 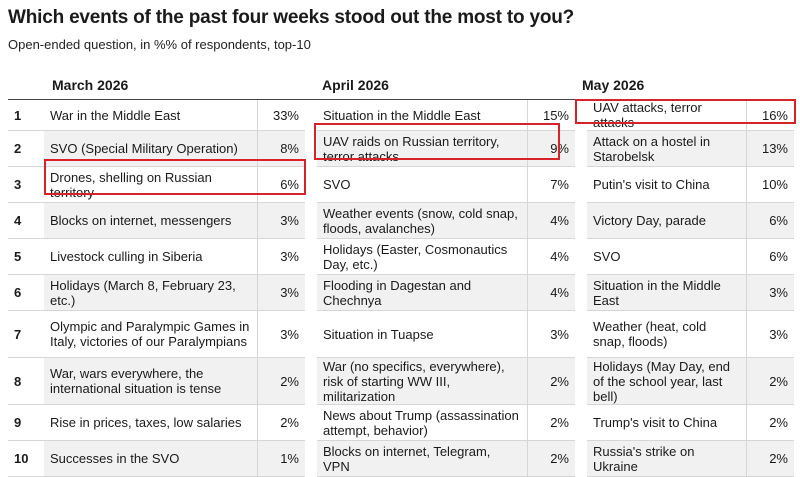 What do you see at coordinates (550, 334) in the screenshot?
I see `percent-value-april: 3%` at bounding box center [550, 334].